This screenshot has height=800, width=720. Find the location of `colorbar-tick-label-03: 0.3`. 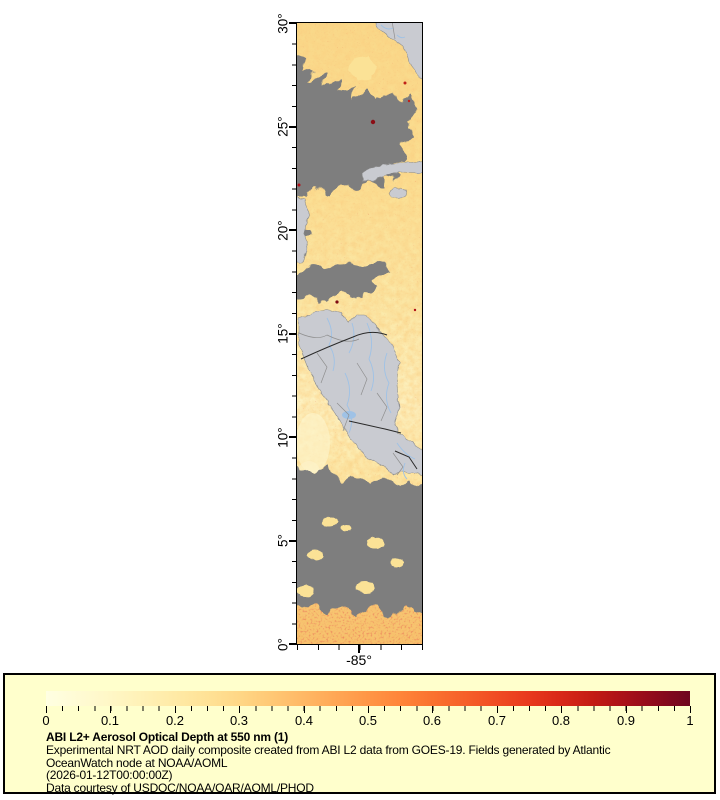

colorbar-tick-label-03: 0.3 is located at coordinates (239, 720).